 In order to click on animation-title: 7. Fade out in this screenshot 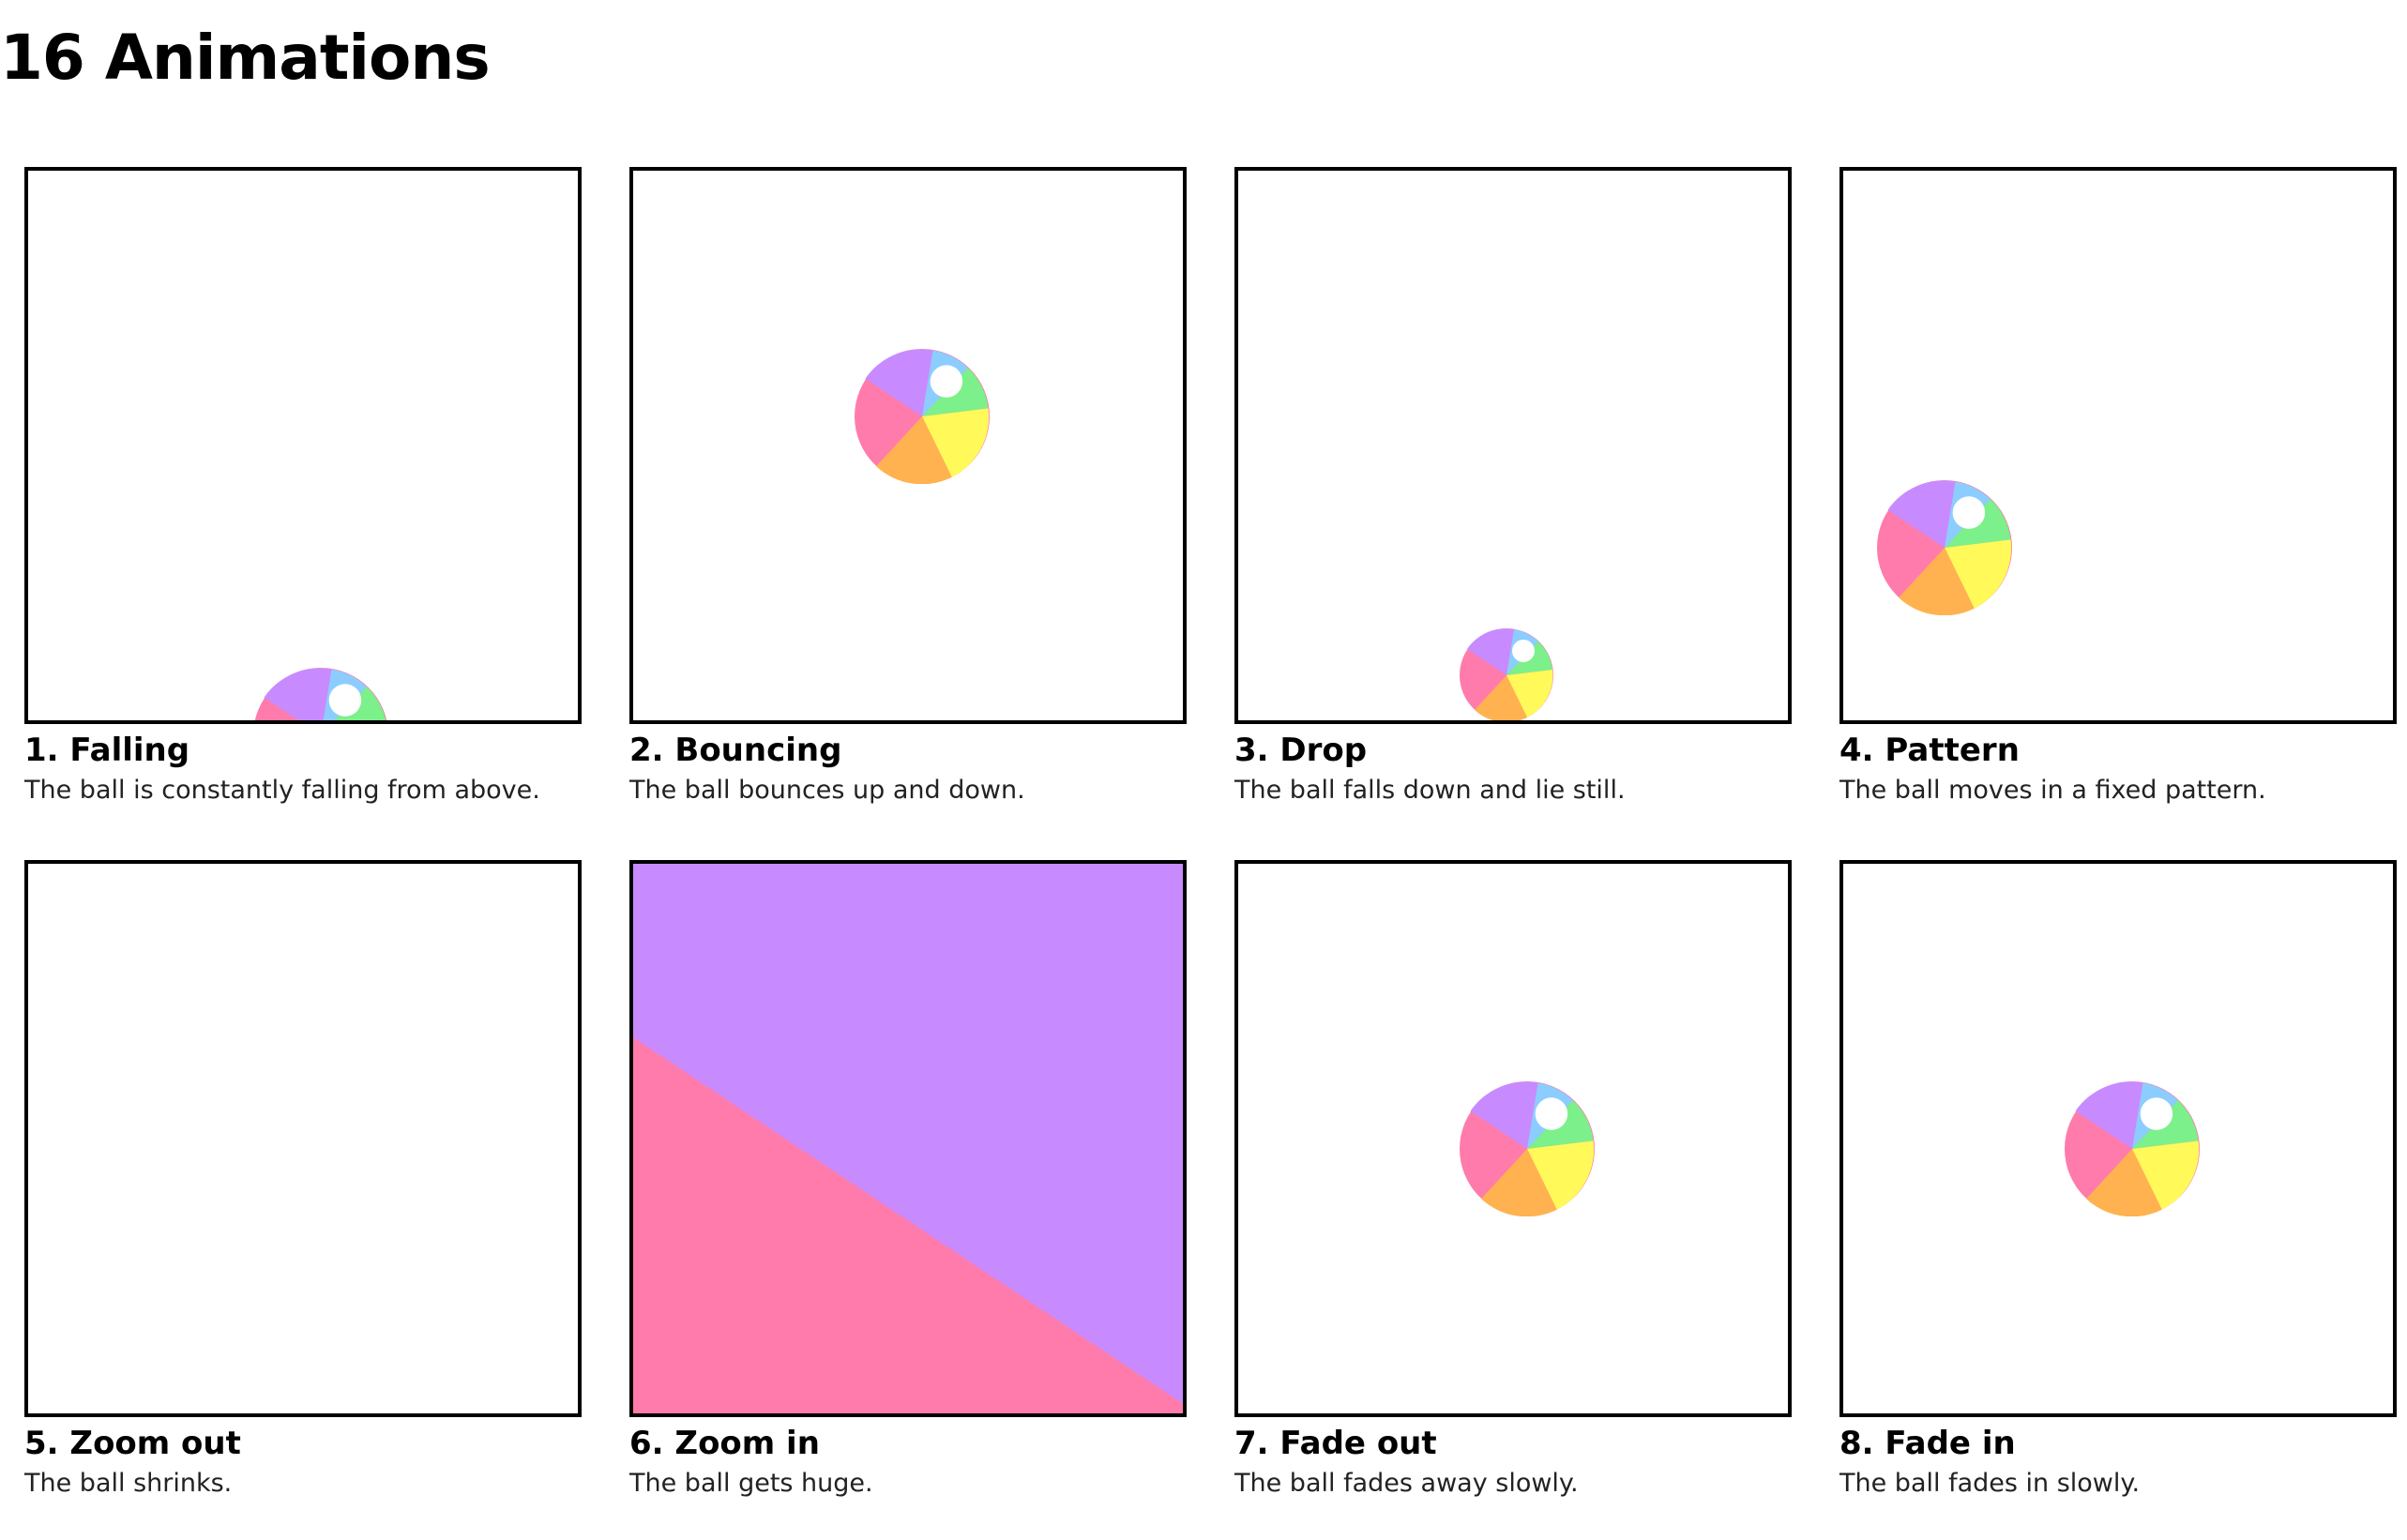, I will do `click(1335, 1443)`.